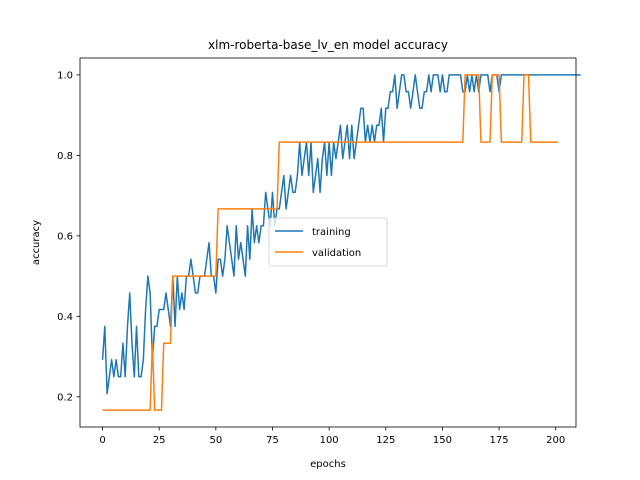  Describe the element at coordinates (65, 397) in the screenshot. I see `y-tick-label: 0.2` at that location.